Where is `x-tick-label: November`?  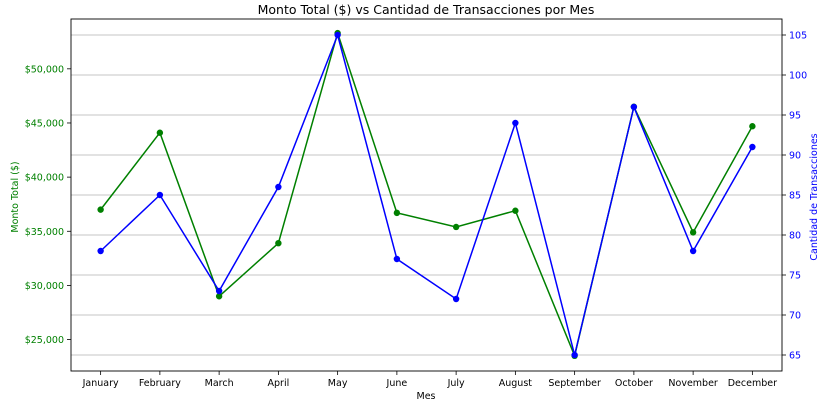 x-tick-label: November is located at coordinates (693, 383).